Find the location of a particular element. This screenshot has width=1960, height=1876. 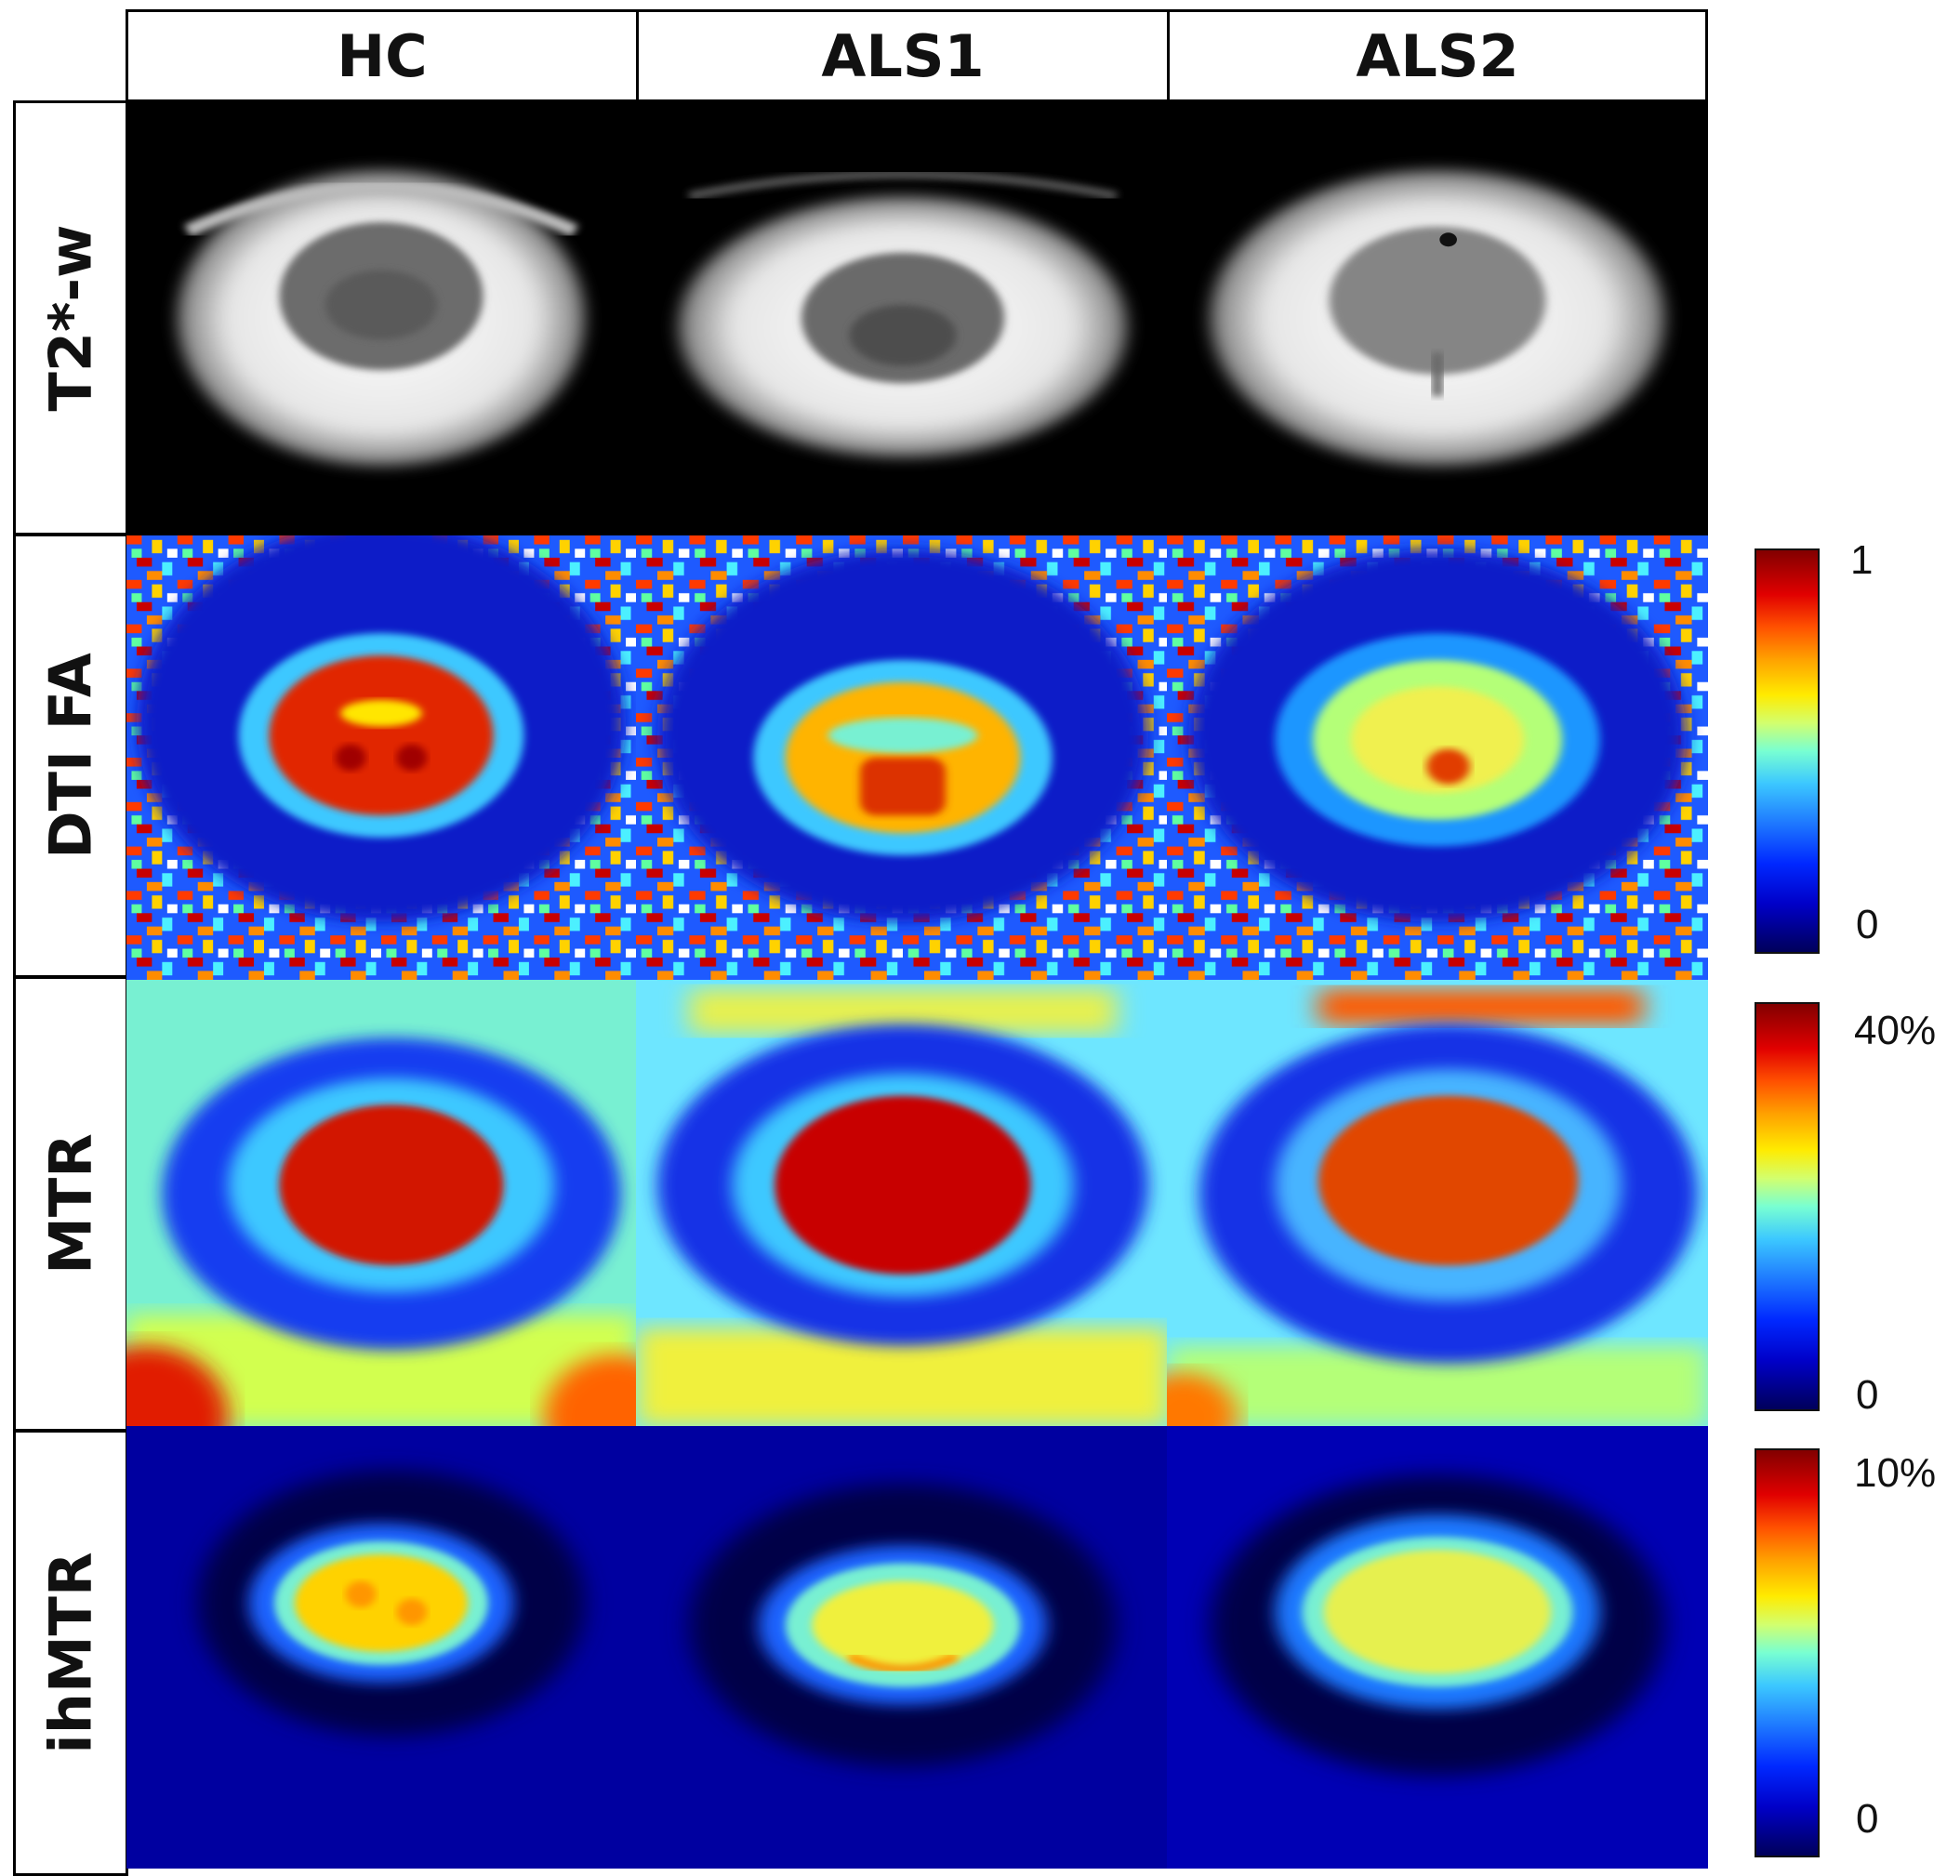

mtr-hc-image is located at coordinates (381, 1203).